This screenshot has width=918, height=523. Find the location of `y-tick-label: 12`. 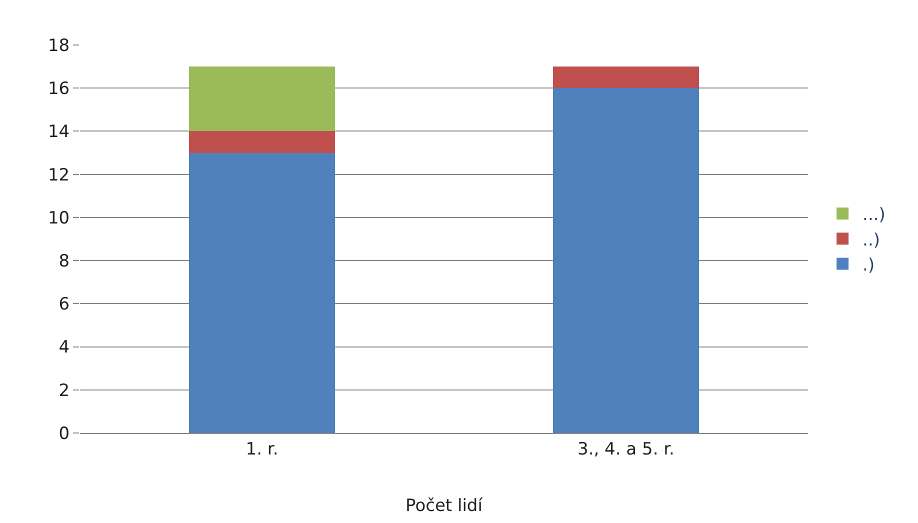

y-tick-label: 12 is located at coordinates (59, 175).